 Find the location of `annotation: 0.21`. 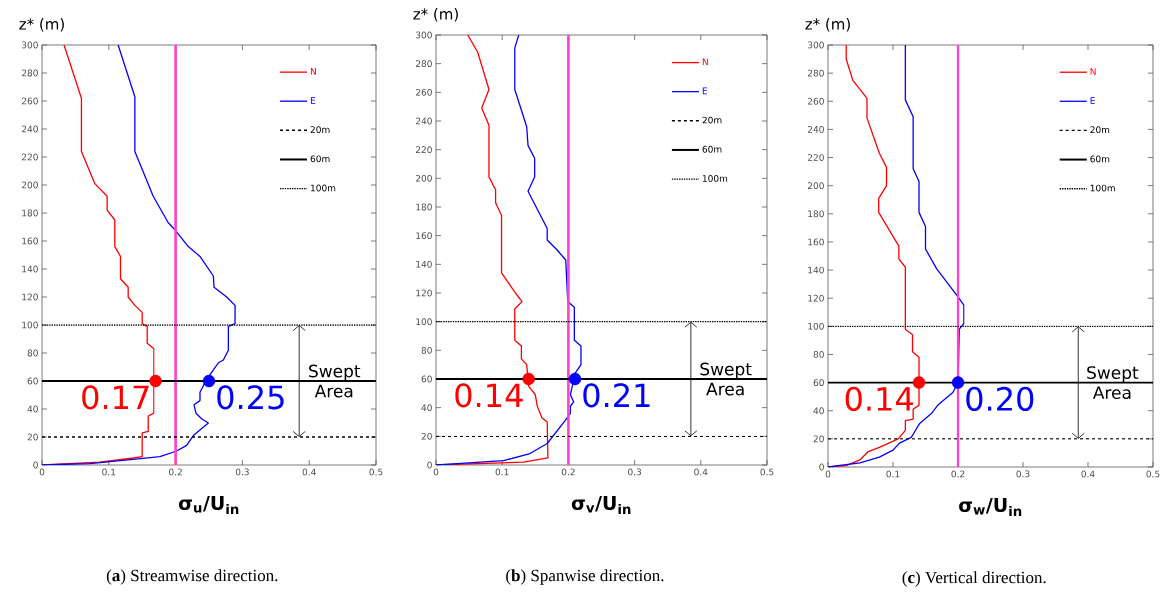

annotation: 0.21 is located at coordinates (616, 395).